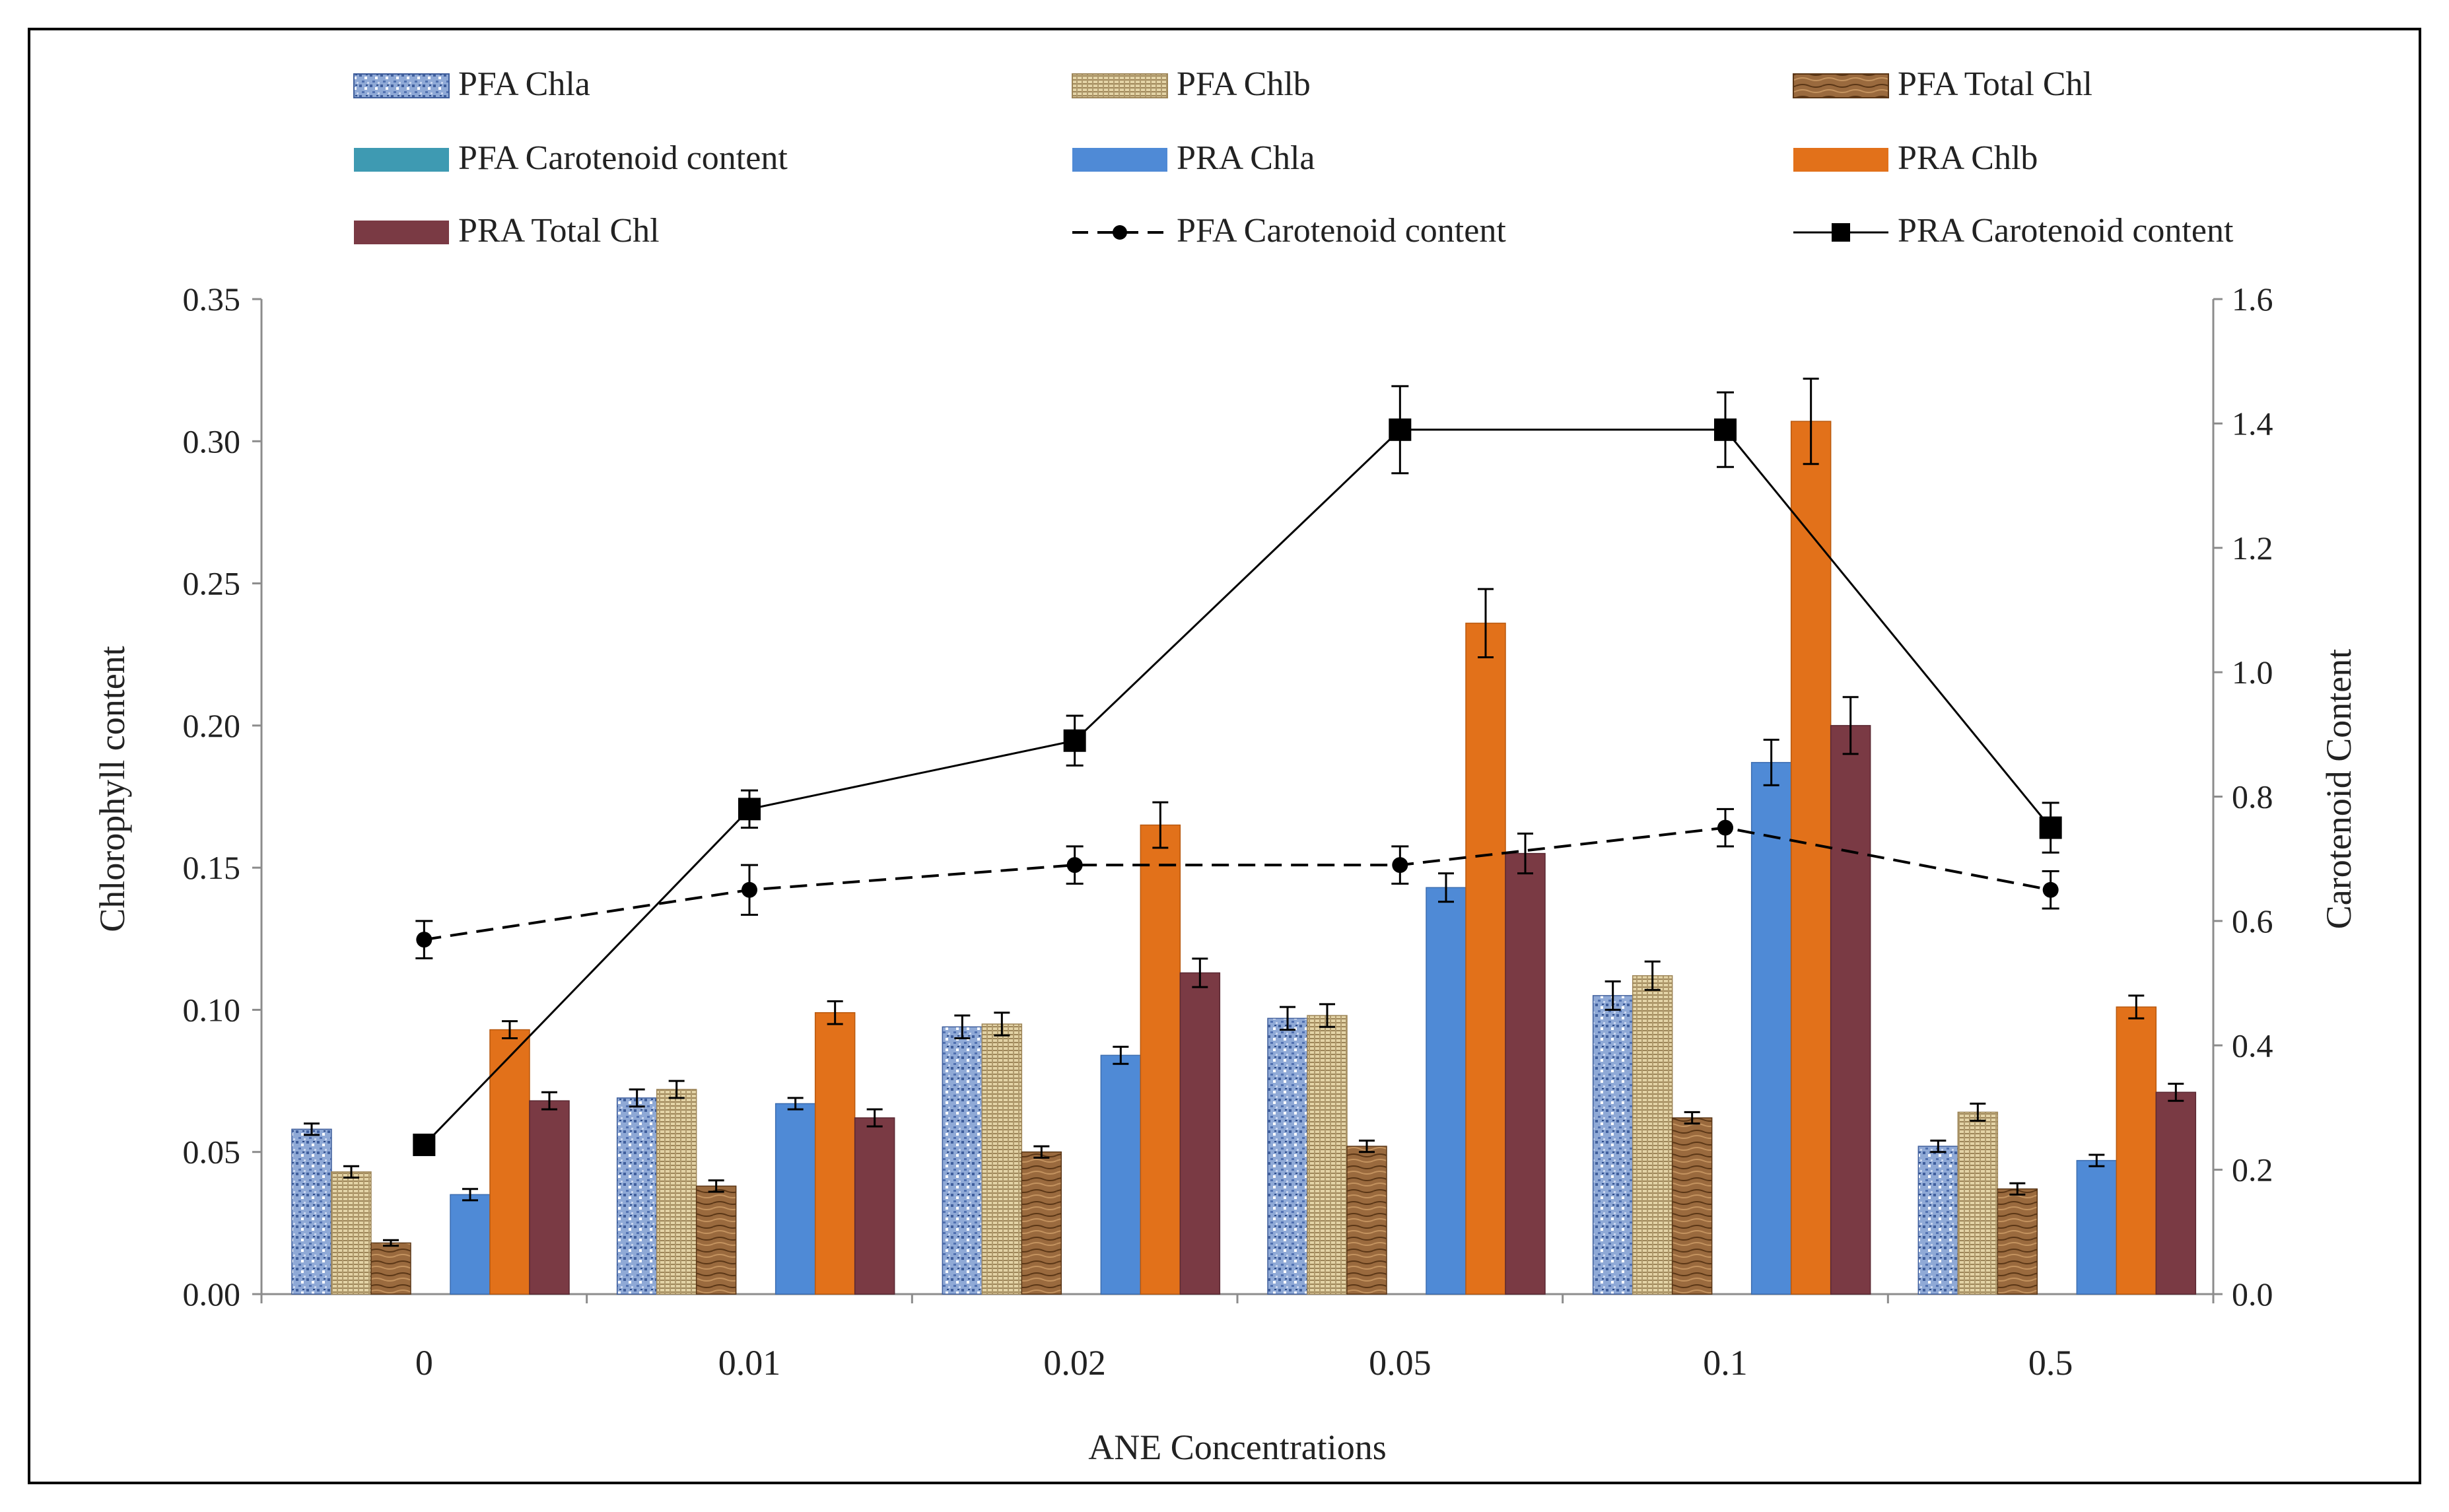 This screenshot has height=1512, width=2449. I want to click on x-tick-label: 0.01, so click(750, 1363).